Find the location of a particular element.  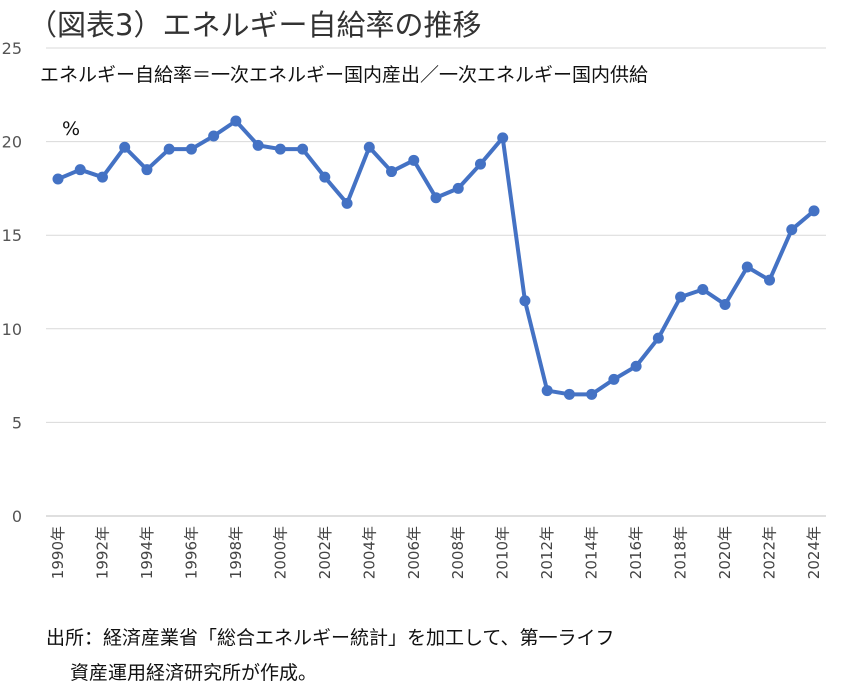

data-point-2011 is located at coordinates (525, 301).